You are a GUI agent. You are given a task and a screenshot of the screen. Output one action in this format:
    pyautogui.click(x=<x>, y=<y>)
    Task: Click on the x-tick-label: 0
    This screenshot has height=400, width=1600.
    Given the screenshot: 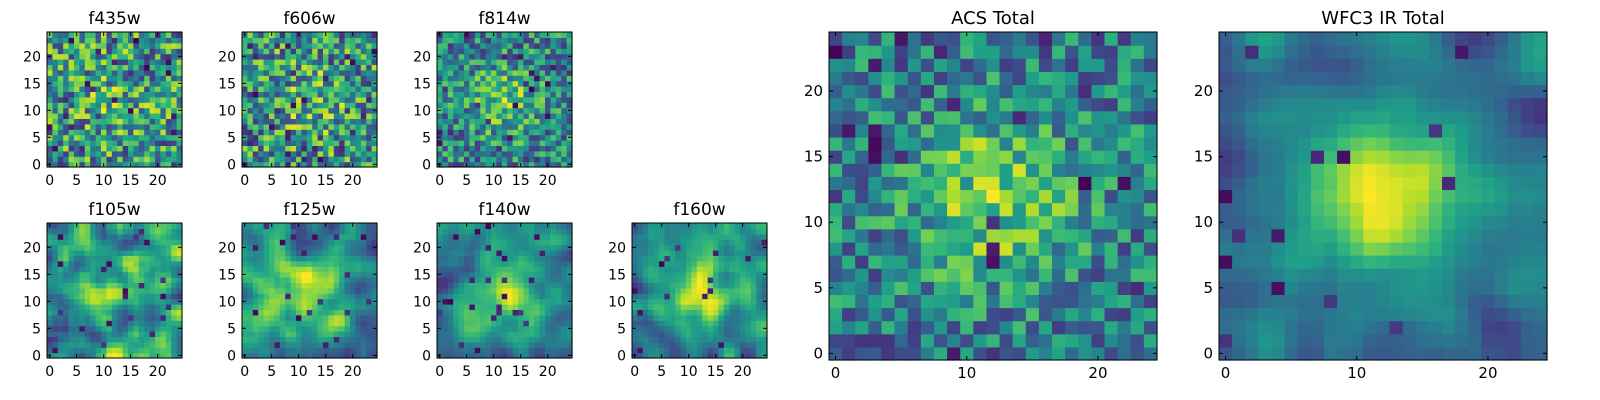 What is the action you would take?
    pyautogui.click(x=244, y=181)
    